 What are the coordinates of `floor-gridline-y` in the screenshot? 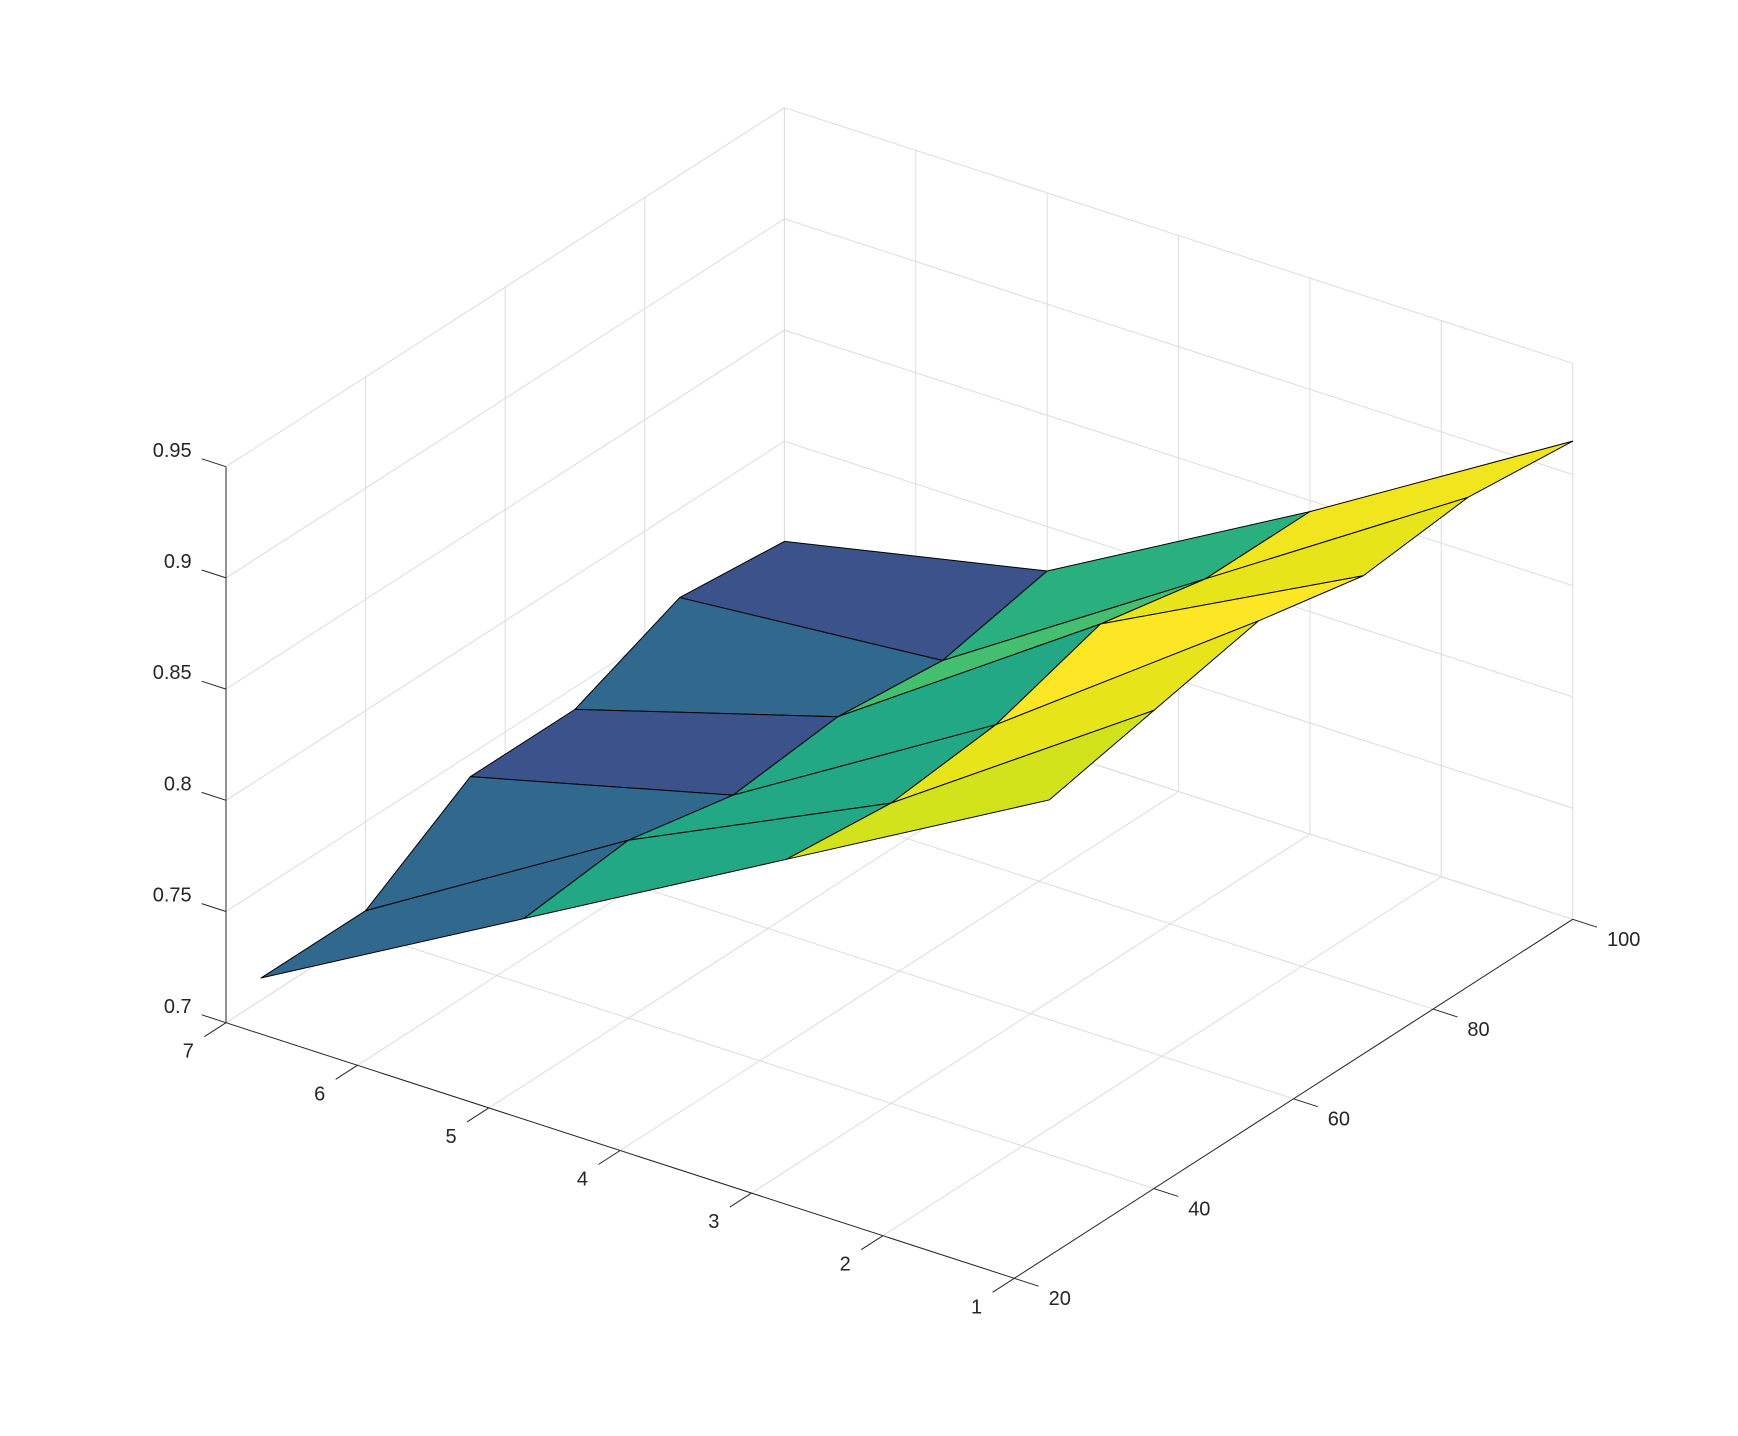 It's located at (760, 1061).